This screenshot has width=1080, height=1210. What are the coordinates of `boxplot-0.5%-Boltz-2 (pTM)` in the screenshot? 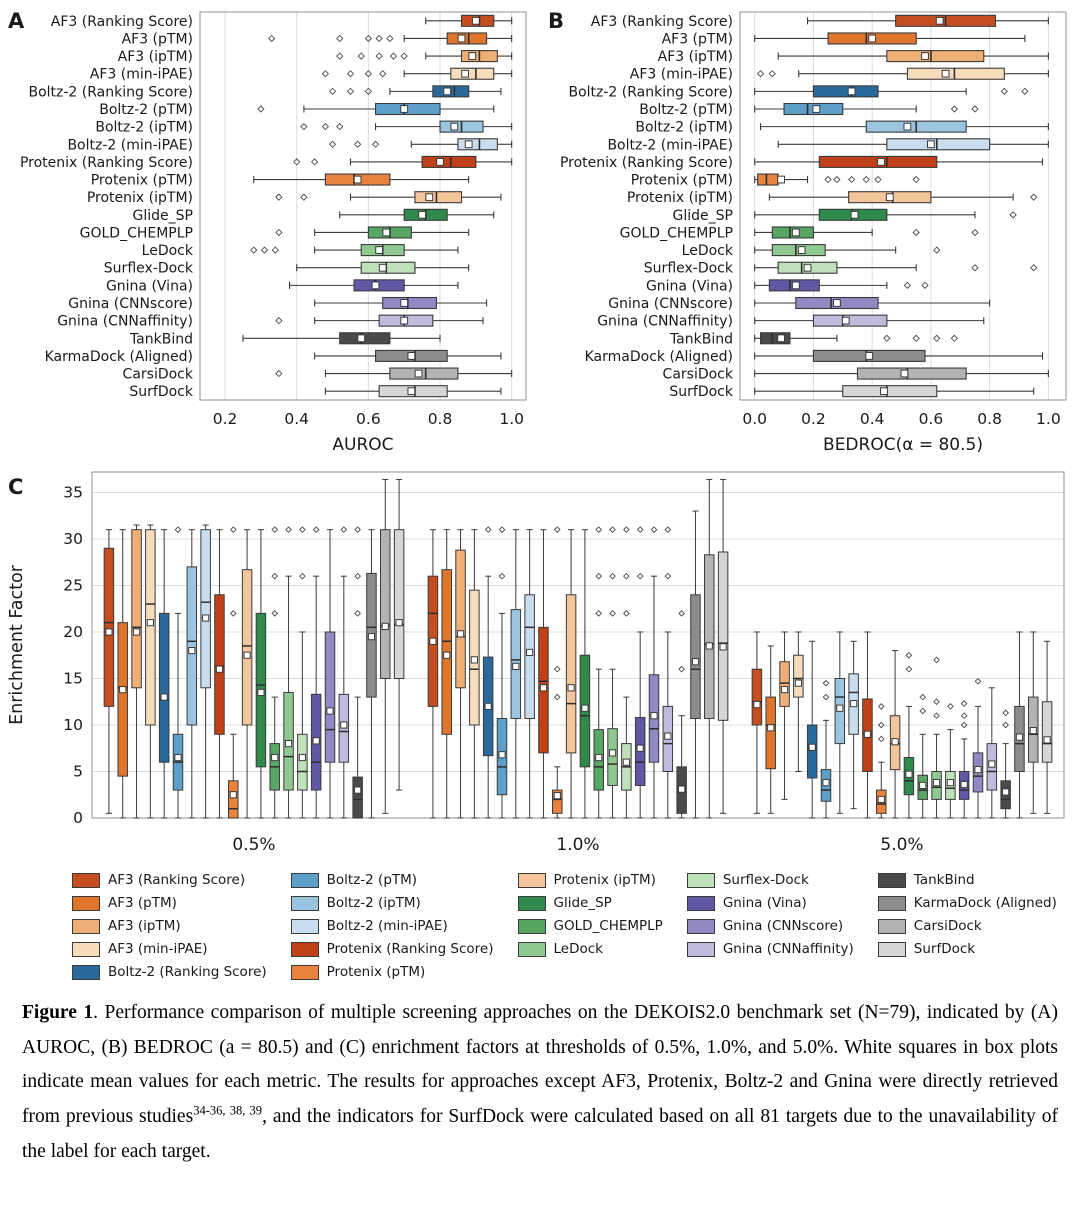 It's located at (178, 672).